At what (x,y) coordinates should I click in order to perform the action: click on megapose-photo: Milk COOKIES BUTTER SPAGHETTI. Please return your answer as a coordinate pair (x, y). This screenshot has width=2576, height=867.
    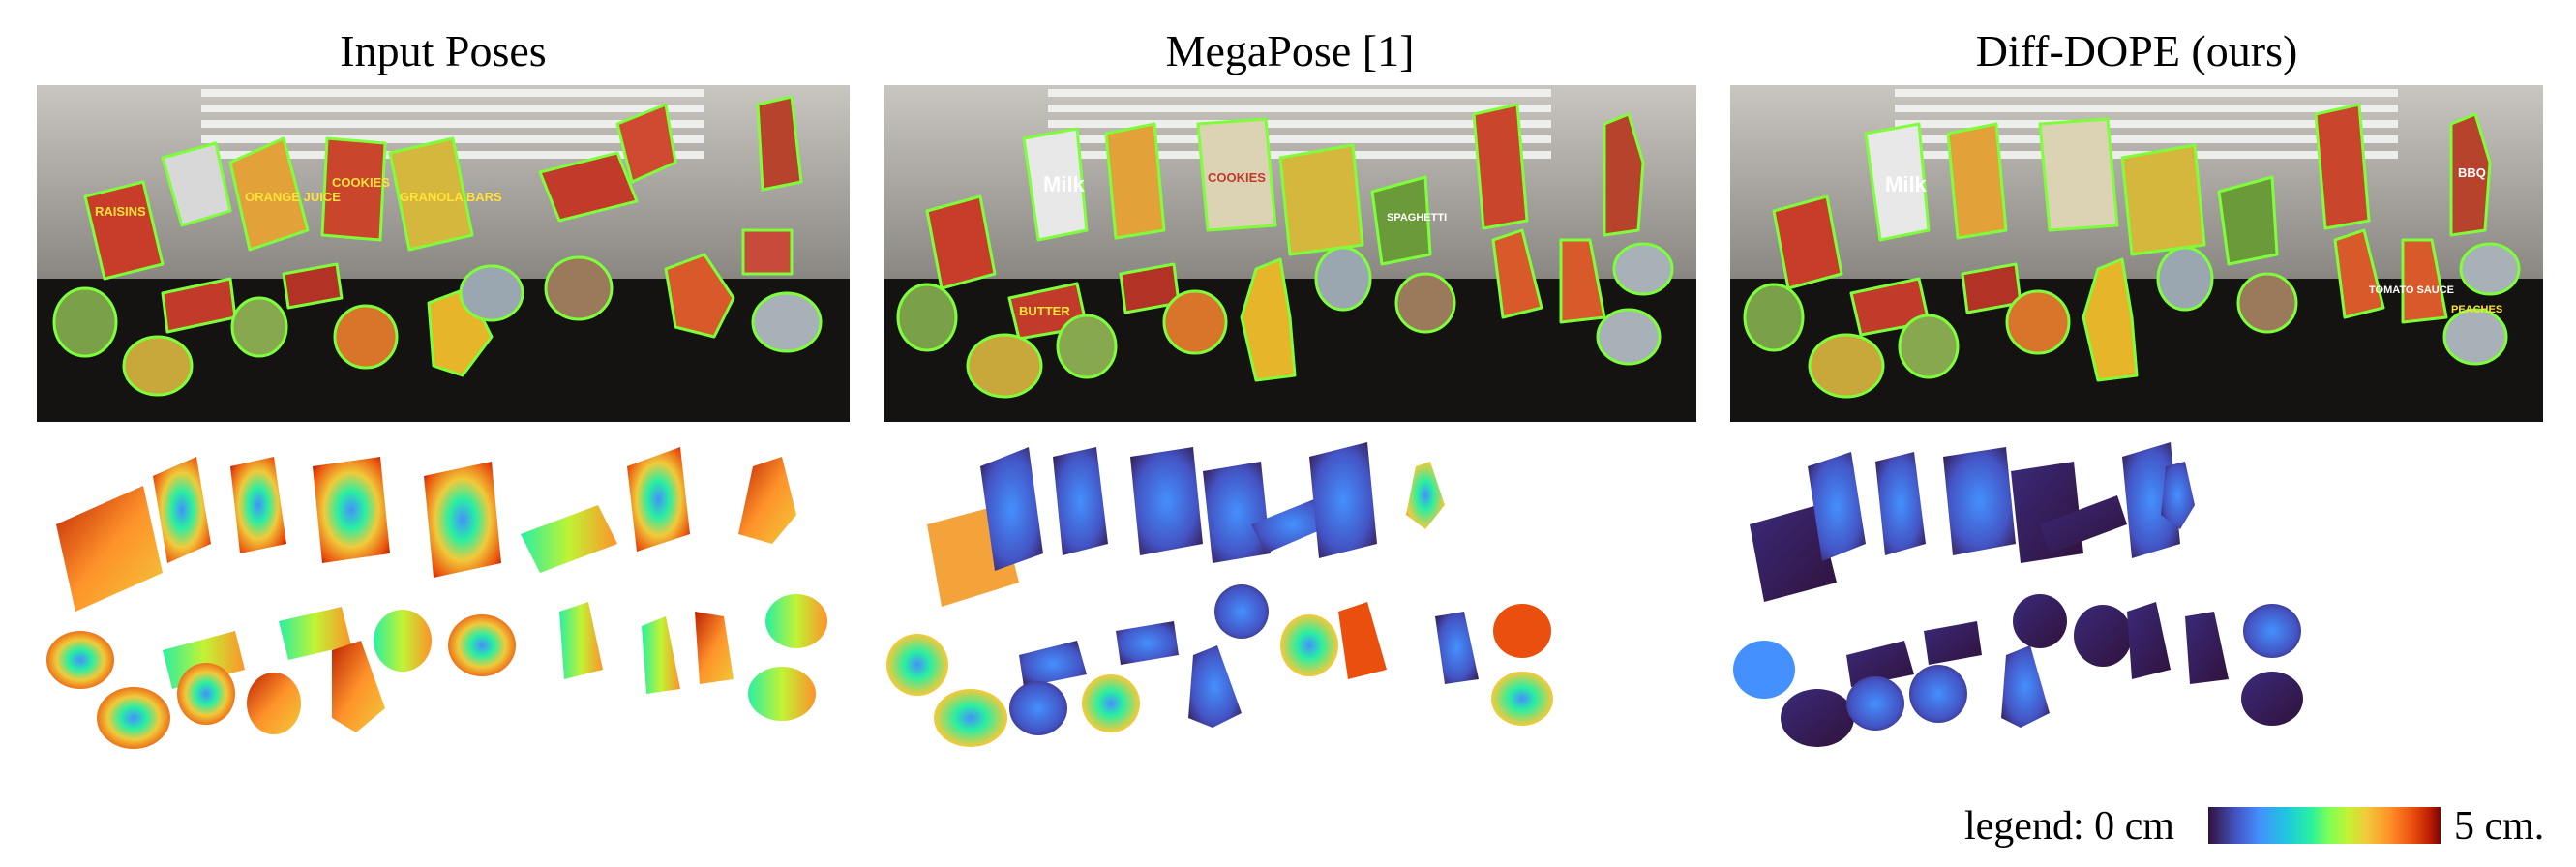
    Looking at the image, I should click on (1290, 253).